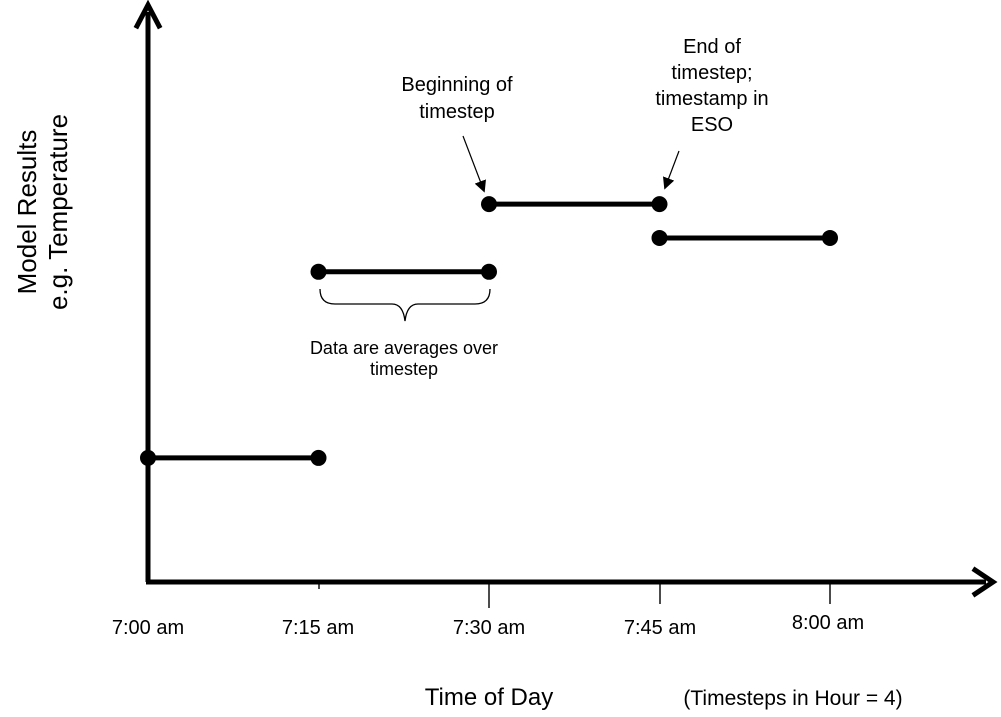 The image size is (1001, 717). What do you see at coordinates (489, 697) in the screenshot?
I see `x-axis-title: Time of Day` at bounding box center [489, 697].